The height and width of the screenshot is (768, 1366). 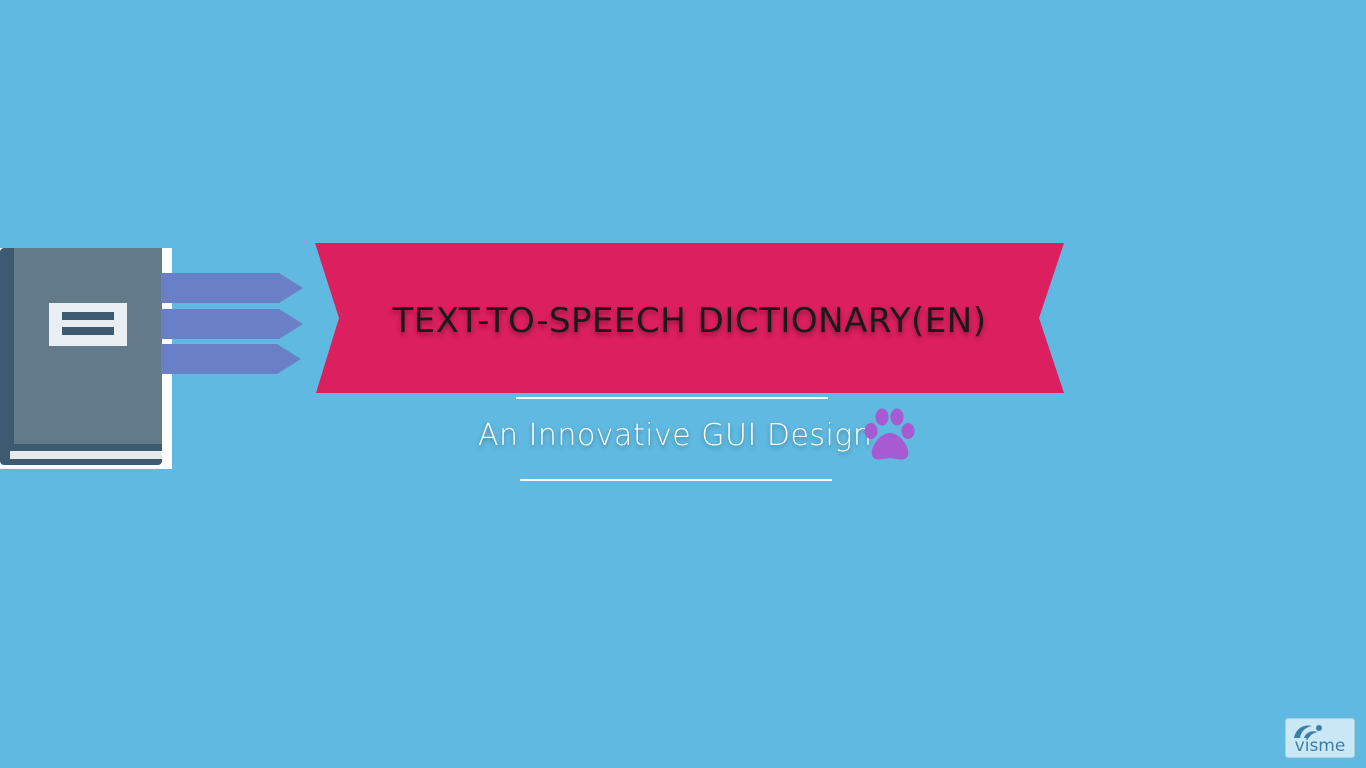 What do you see at coordinates (689, 321) in the screenshot?
I see `page-title: TEXT-TO-SPEECH DICTIONARY(EN)` at bounding box center [689, 321].